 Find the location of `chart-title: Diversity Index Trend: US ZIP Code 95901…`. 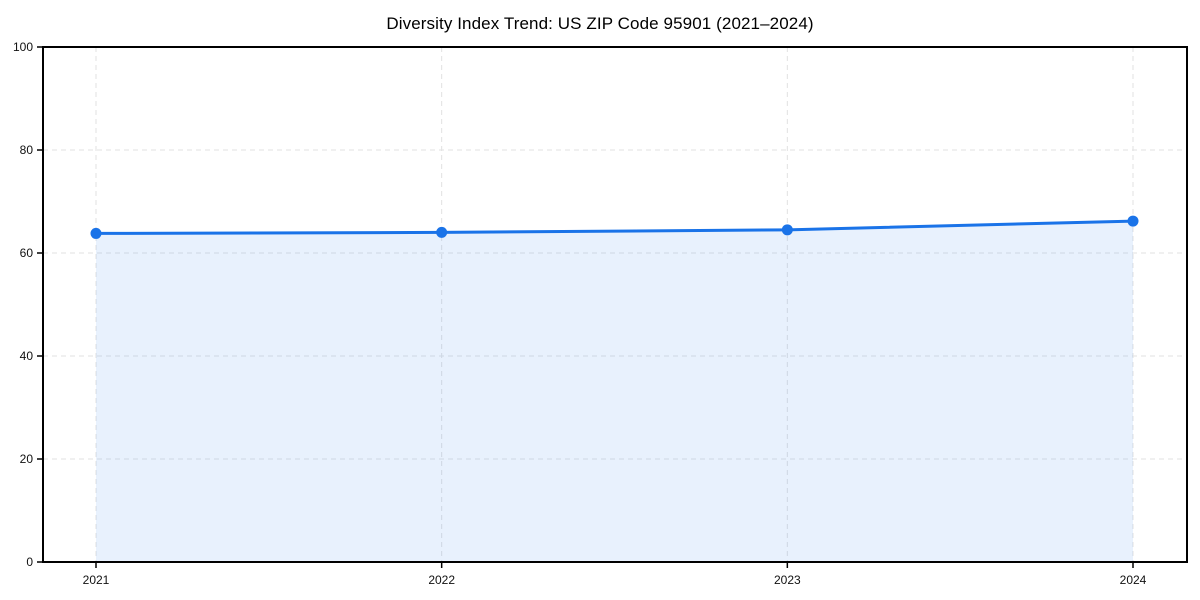

chart-title: Diversity Index Trend: US ZIP Code 95901… is located at coordinates (600, 23).